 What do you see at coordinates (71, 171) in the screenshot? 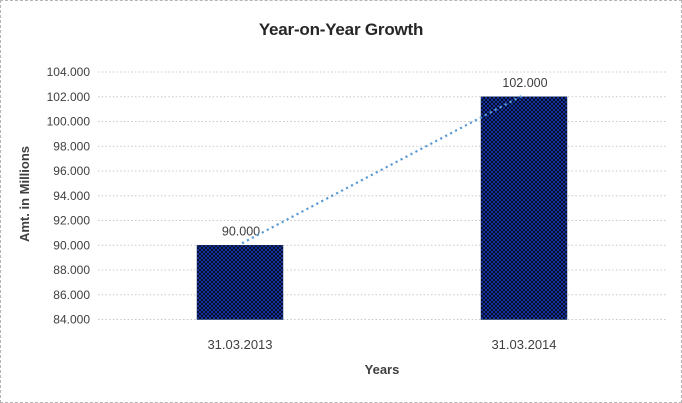
I see `y-tick-label: 96.000` at bounding box center [71, 171].